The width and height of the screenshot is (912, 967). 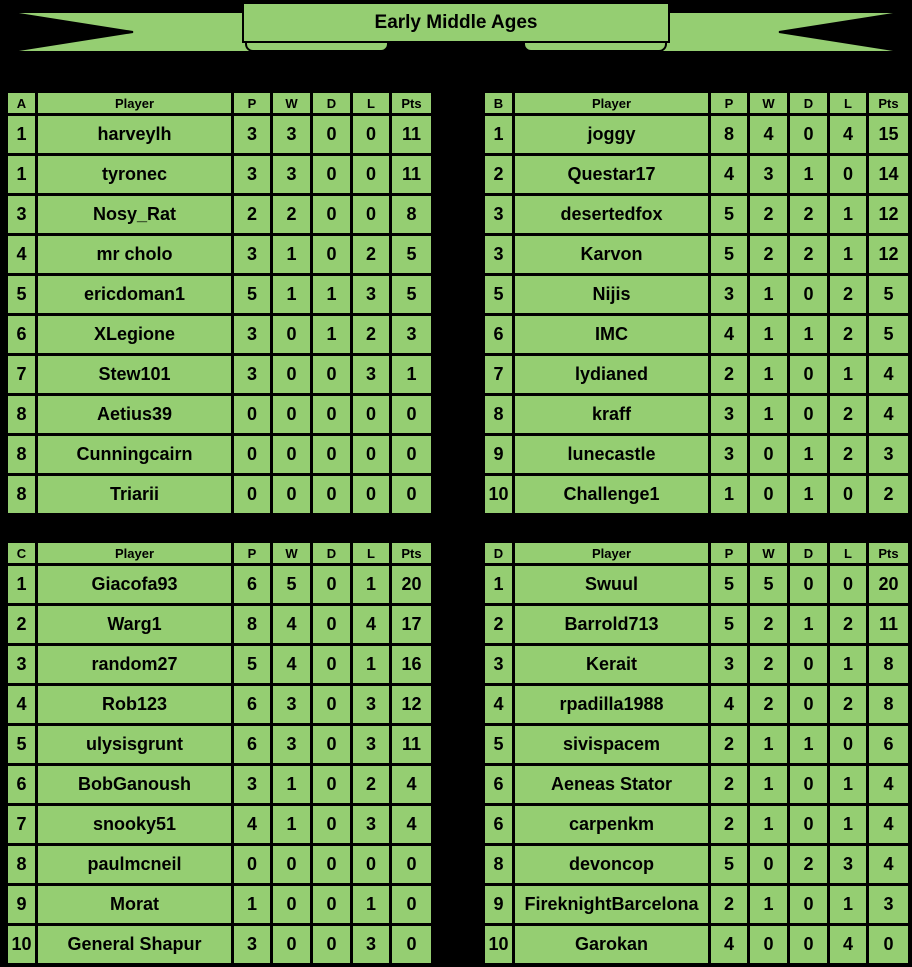 I want to click on table-row: 6 BobGanoush 3 1 0 2 4, so click(x=219, y=784).